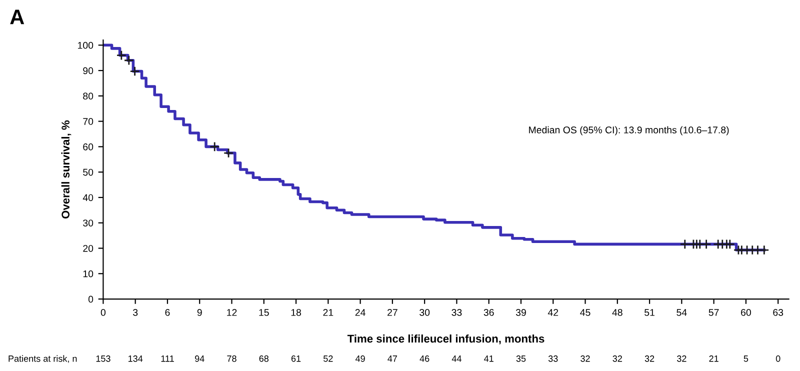 The image size is (800, 371). Describe the element at coordinates (713, 312) in the screenshot. I see `x-tick-label: 57` at that location.